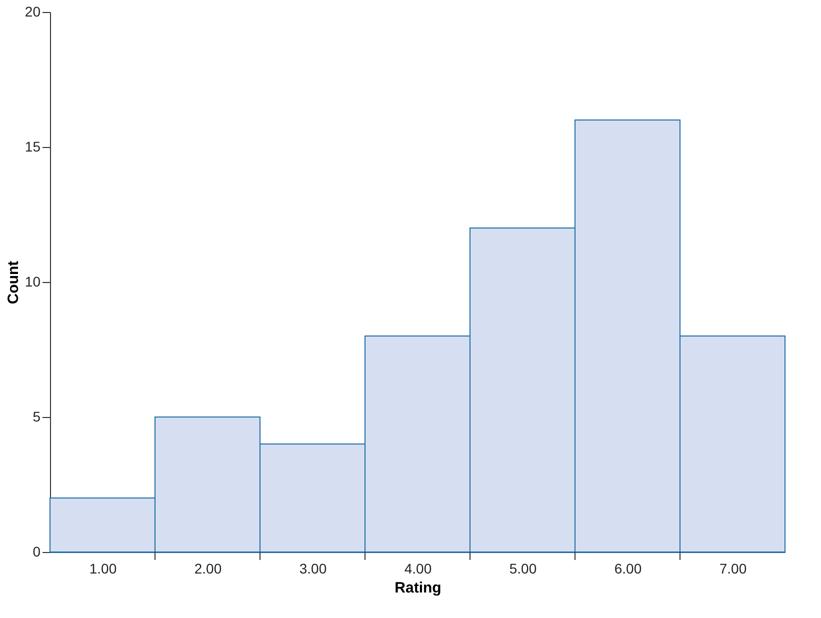  What do you see at coordinates (36, 416) in the screenshot?
I see `y-tick-label: 5` at bounding box center [36, 416].